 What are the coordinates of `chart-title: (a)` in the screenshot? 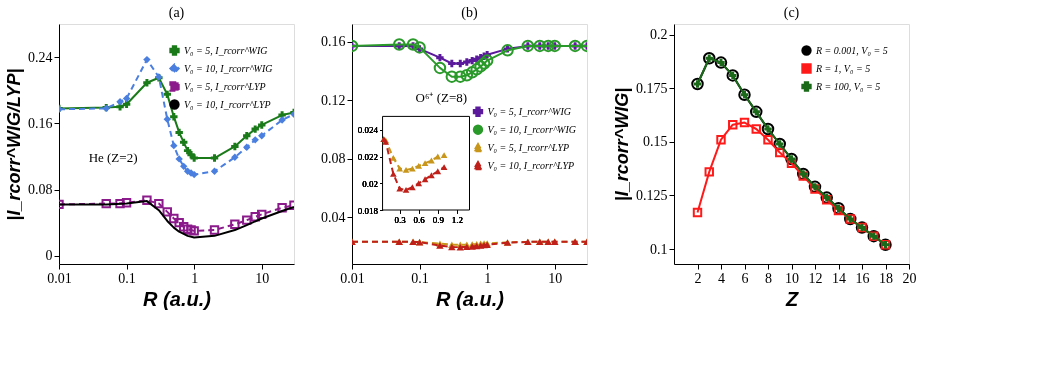 It's located at (176, 13).